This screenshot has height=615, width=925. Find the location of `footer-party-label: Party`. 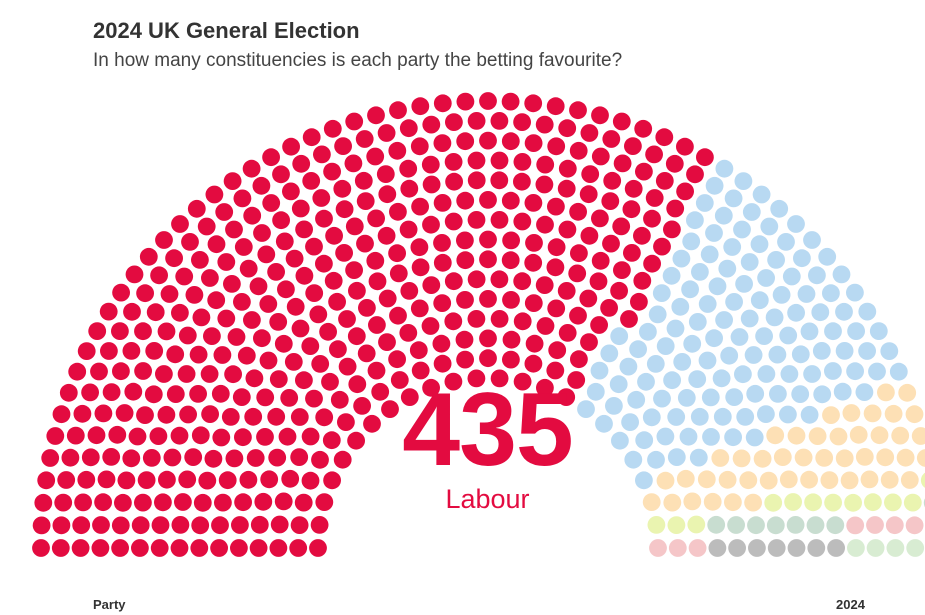

footer-party-label: Party is located at coordinates (109, 604).